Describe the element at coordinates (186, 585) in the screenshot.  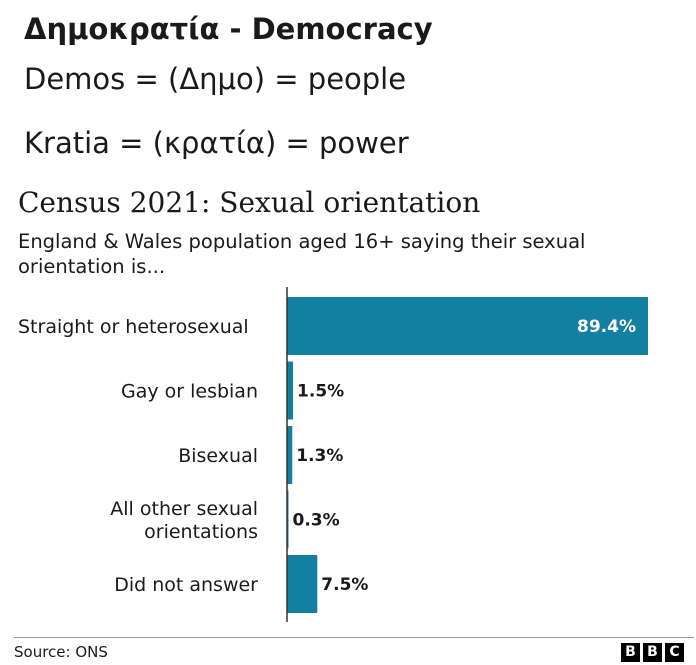
I see `category-label: Did not answer` at that location.